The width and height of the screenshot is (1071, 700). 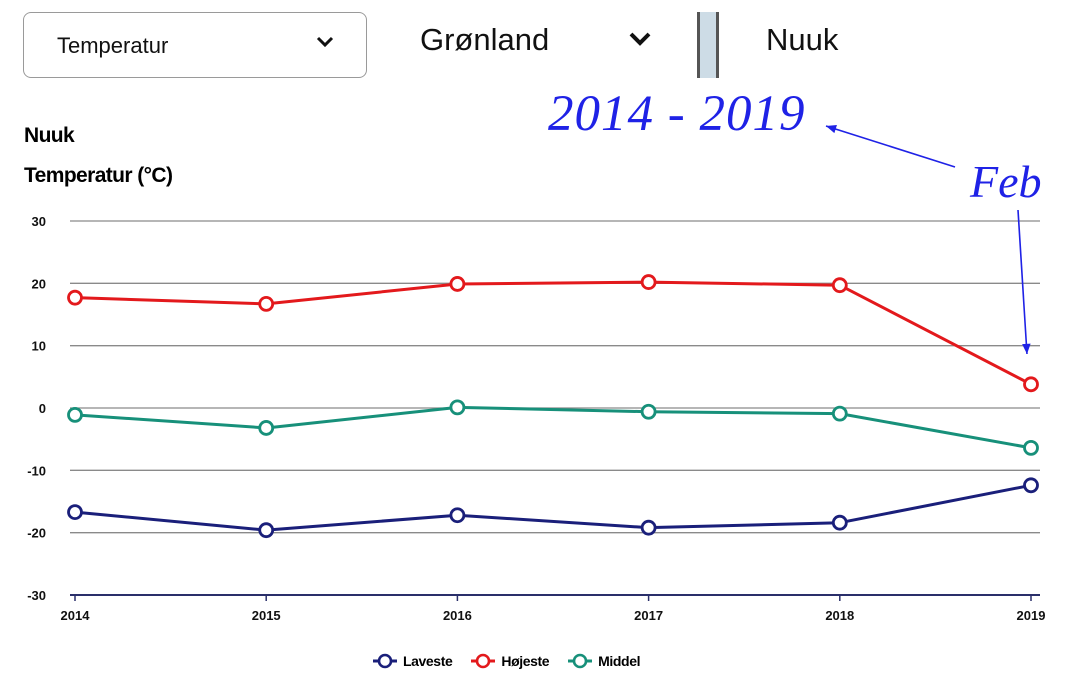 I want to click on handwritten-month-note: Feb, so click(x=1006, y=181).